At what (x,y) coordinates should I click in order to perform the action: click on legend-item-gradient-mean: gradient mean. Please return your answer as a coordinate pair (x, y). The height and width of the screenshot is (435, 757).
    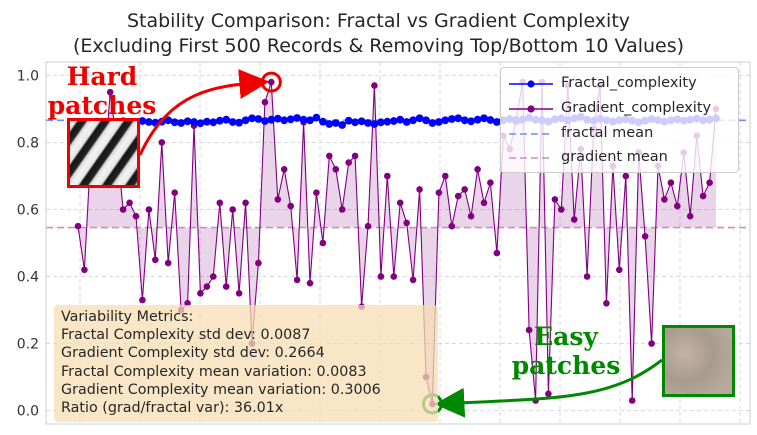
    Looking at the image, I should click on (619, 158).